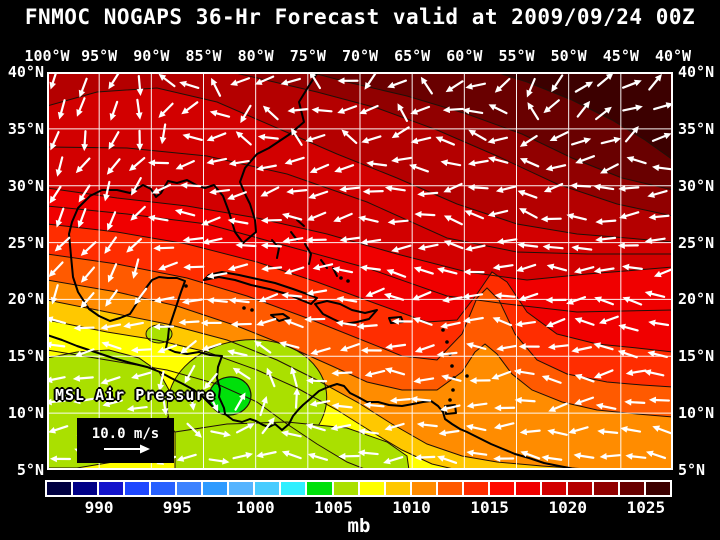 Image resolution: width=720 pixels, height=540 pixels. Describe the element at coordinates (25, 356) in the screenshot. I see `lat-label: 15°N` at that location.